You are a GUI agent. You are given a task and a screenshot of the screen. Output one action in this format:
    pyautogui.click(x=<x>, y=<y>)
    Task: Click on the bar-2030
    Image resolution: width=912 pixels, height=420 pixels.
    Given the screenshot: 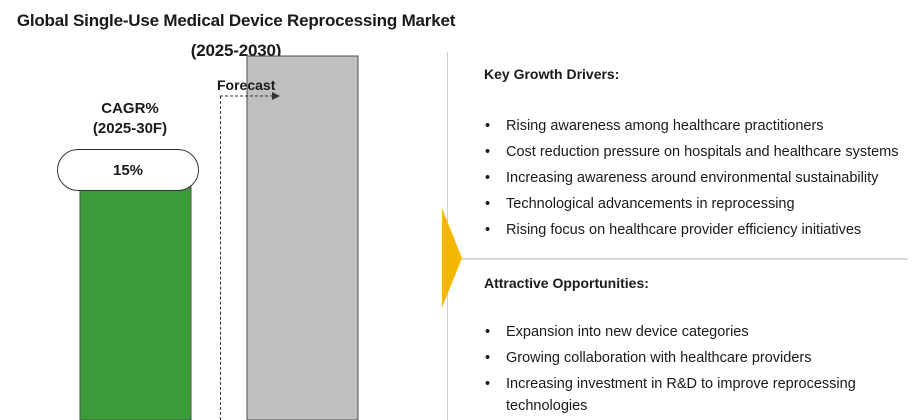 What is the action you would take?
    pyautogui.click(x=302, y=237)
    